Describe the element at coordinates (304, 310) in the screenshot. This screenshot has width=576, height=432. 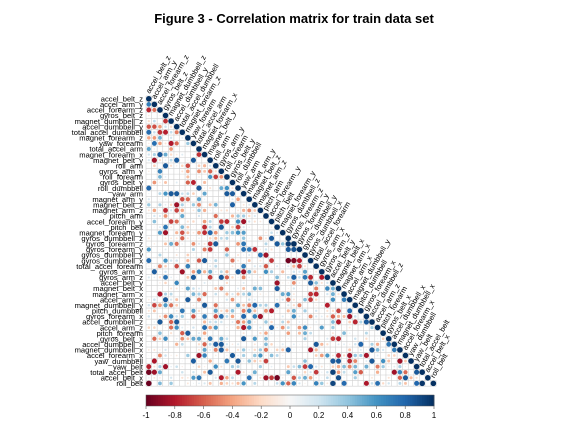
I see `corr-cell-pitch_dumbbell-gyros_dumbbell_y` at that location.